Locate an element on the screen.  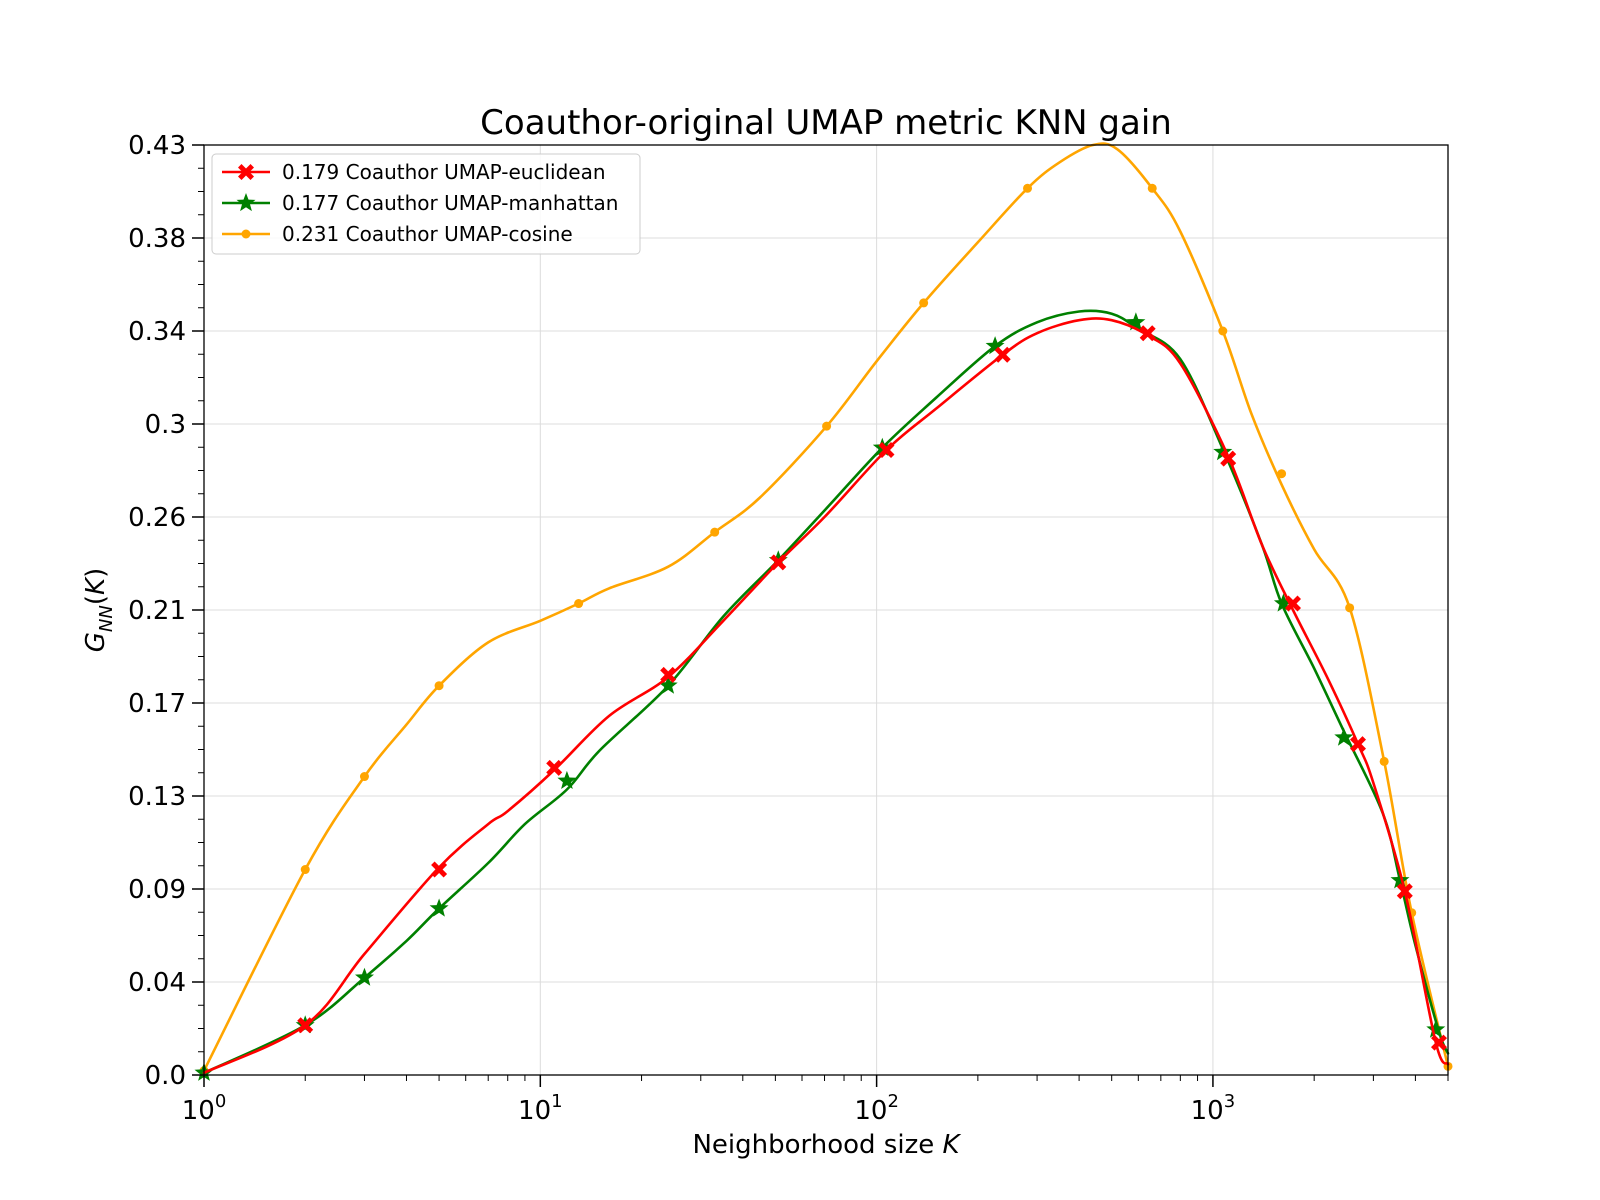
y-tick-label: 0.43 is located at coordinates (157, 146).